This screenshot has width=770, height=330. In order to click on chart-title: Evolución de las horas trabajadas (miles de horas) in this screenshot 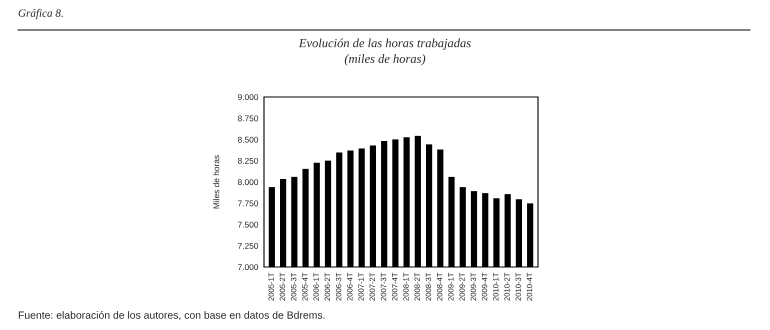, I will do `click(384, 52)`.